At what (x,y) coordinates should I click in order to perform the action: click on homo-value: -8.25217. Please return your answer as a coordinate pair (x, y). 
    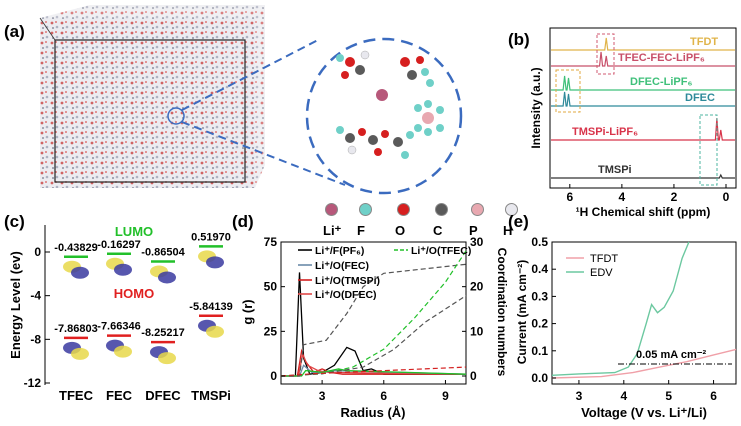
    Looking at the image, I should click on (162, 333).